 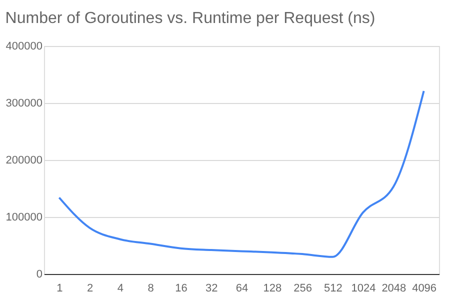 I want to click on x-tick-label: 64, so click(x=242, y=287).